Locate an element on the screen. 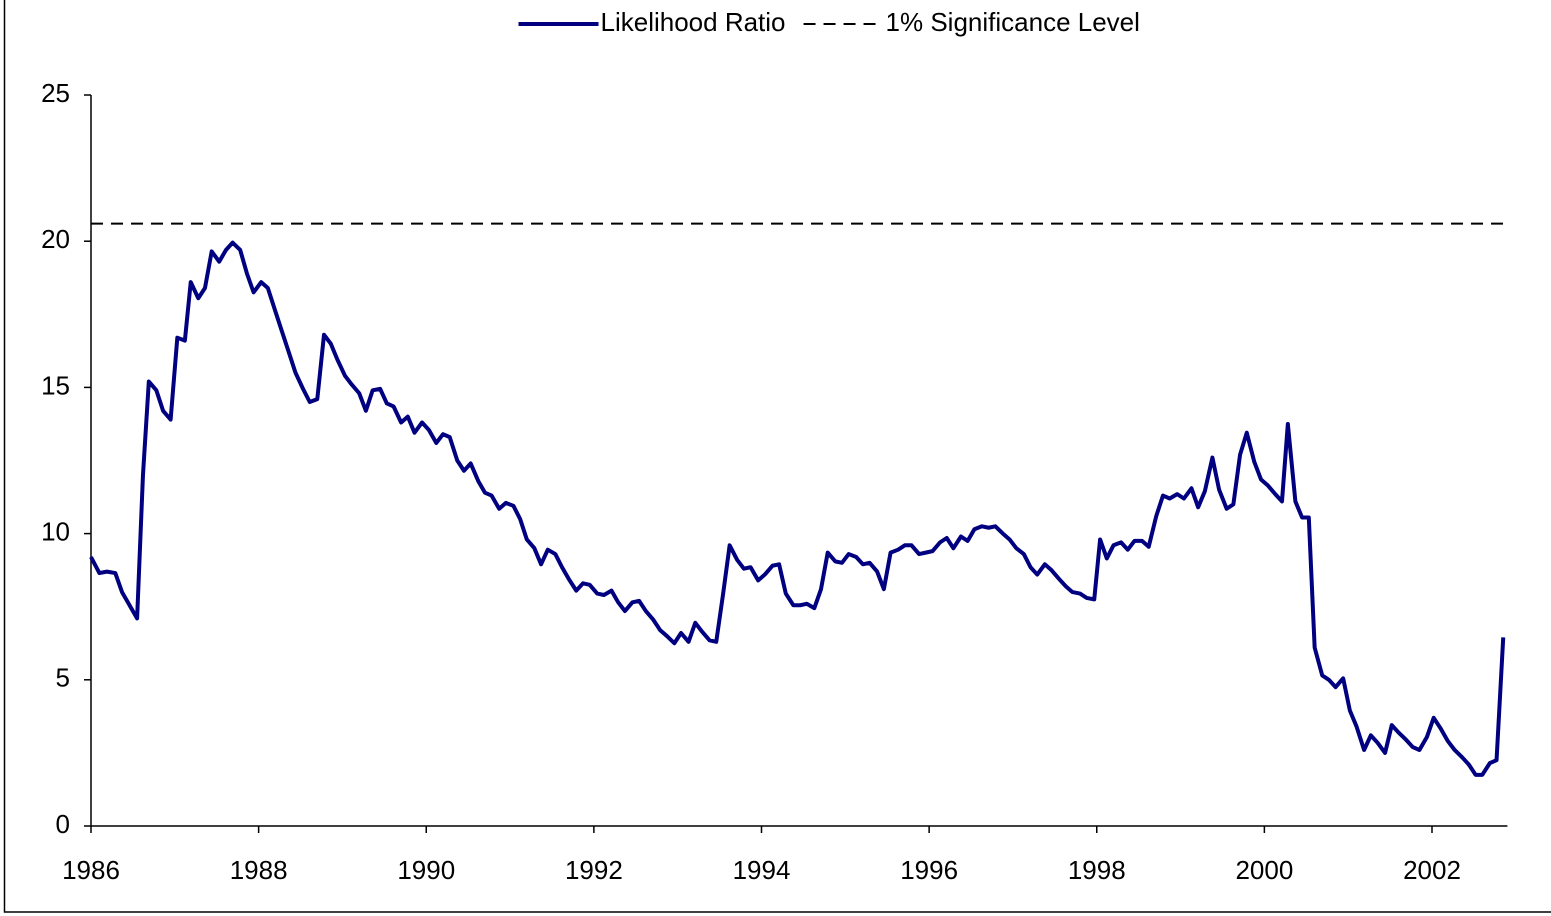 The width and height of the screenshot is (1551, 916). y-tick-label: 0 is located at coordinates (63, 824).